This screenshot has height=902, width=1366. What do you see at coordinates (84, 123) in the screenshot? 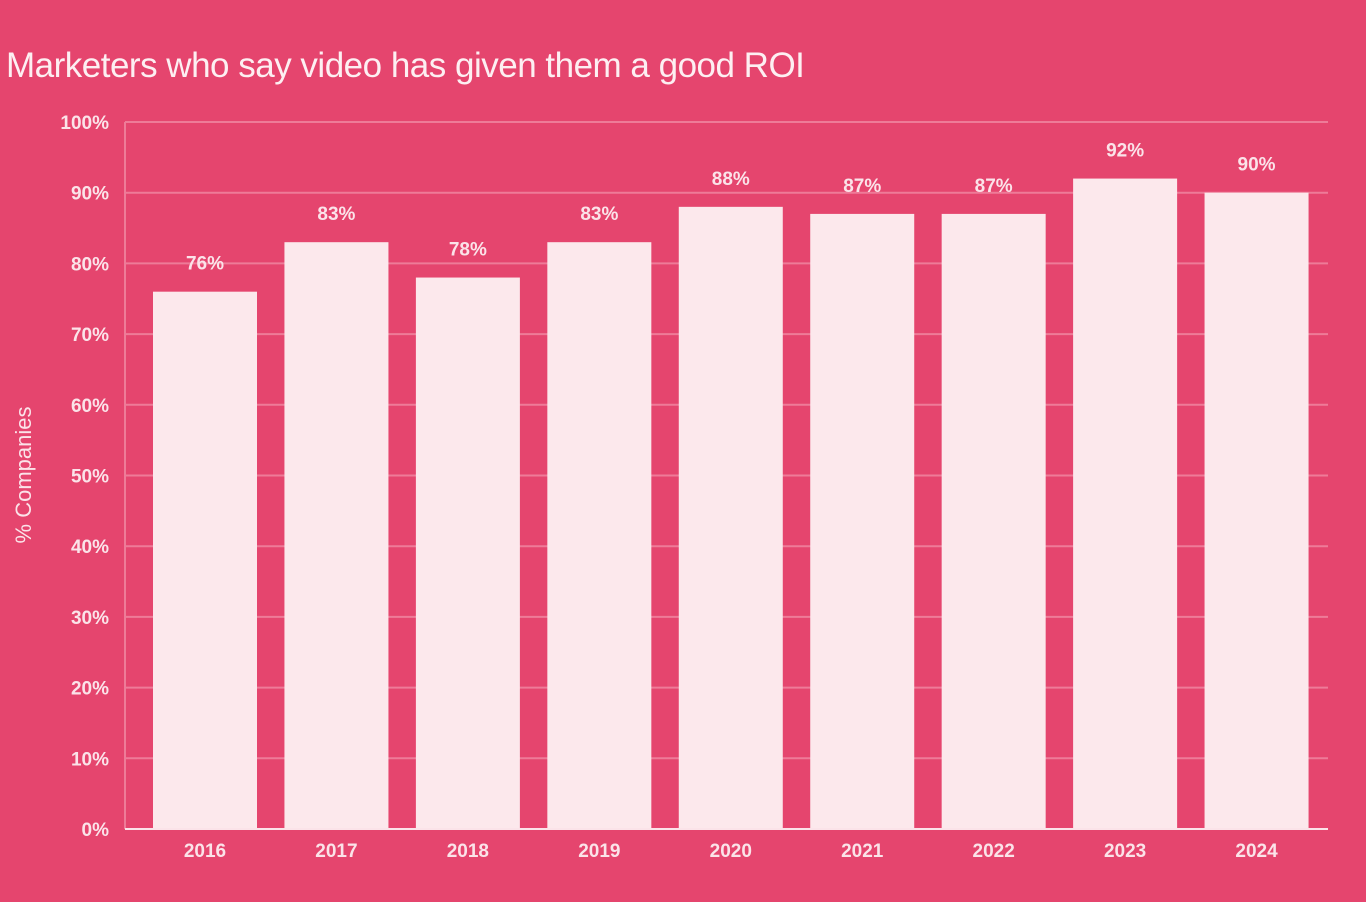
I see `y-tick-label: 100%` at bounding box center [84, 123].